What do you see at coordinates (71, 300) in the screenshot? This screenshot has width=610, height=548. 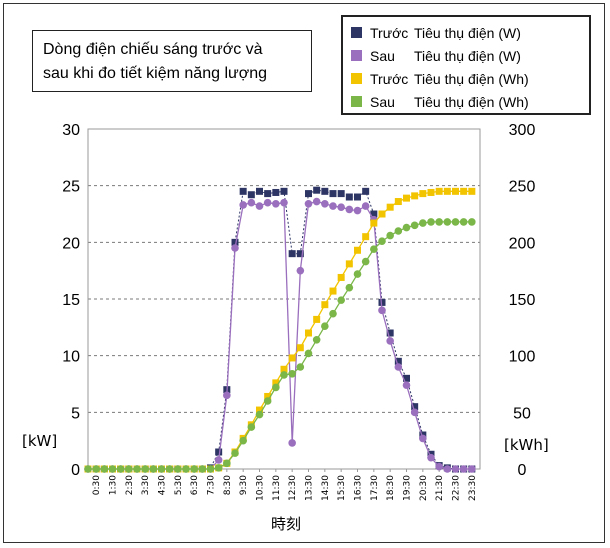 I see `left-axis-ticks: 0 5 10 15 20 25 30` at bounding box center [71, 300].